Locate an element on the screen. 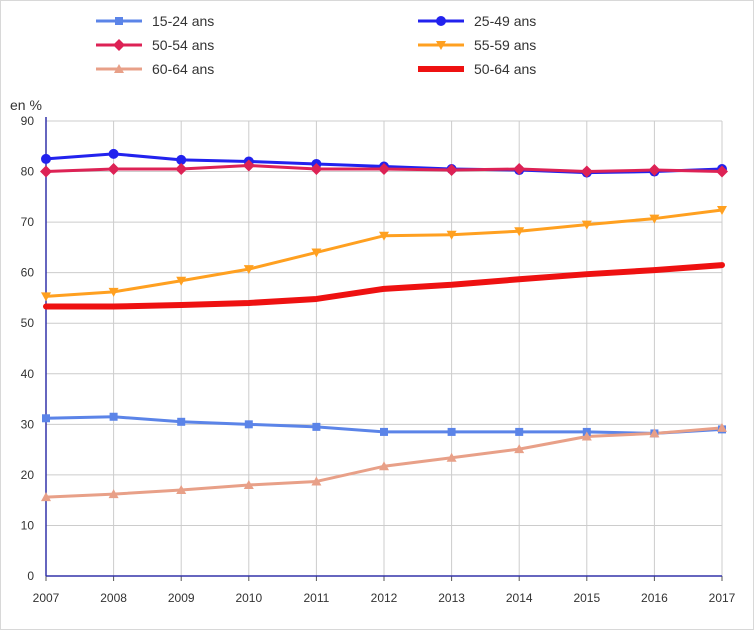 This screenshot has width=754, height=630. legend-item-55-59-ans: 55-59 ans is located at coordinates (477, 45).